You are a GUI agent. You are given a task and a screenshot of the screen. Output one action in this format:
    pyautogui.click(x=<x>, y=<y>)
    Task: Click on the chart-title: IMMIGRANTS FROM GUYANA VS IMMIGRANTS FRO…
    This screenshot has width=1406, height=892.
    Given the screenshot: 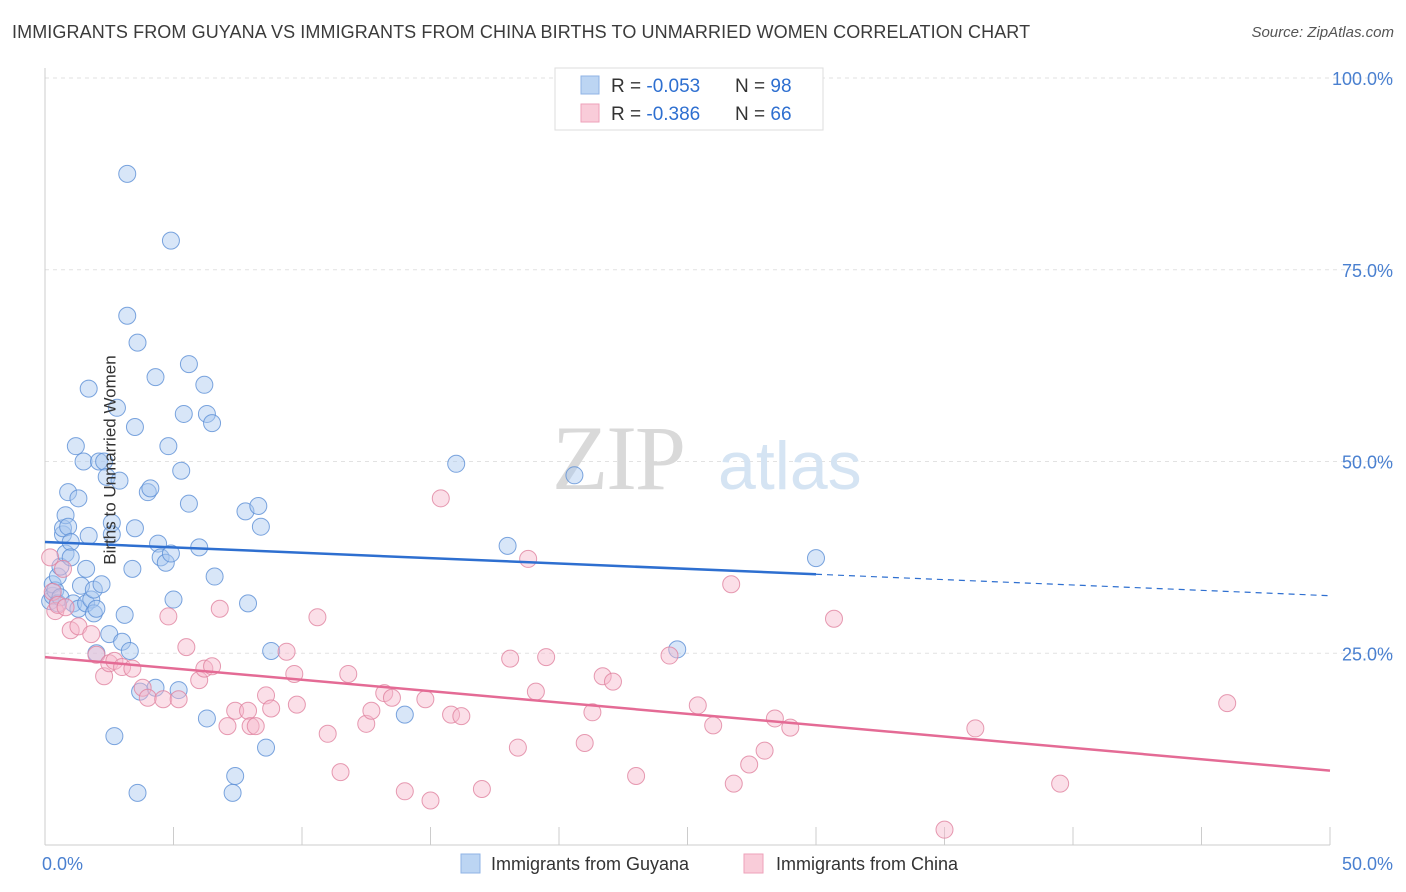 What is the action you would take?
    pyautogui.click(x=521, y=32)
    